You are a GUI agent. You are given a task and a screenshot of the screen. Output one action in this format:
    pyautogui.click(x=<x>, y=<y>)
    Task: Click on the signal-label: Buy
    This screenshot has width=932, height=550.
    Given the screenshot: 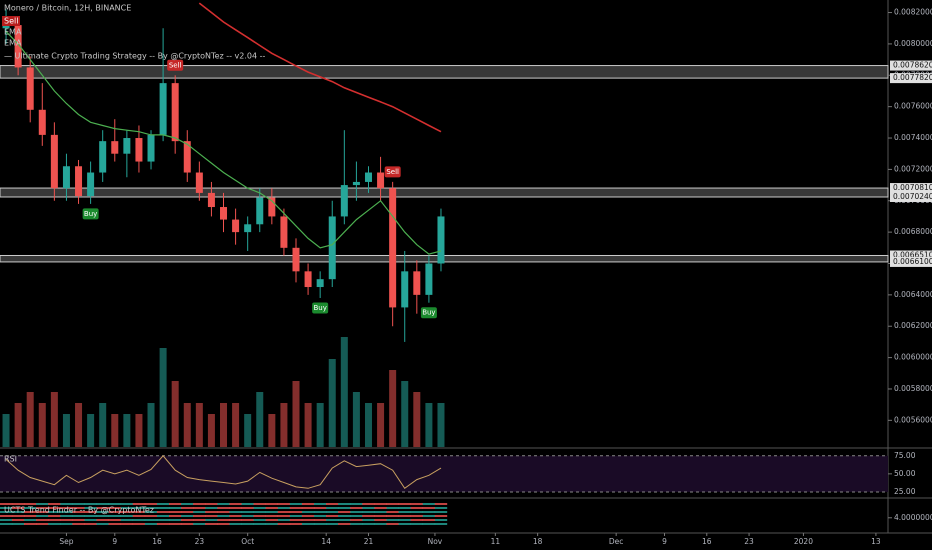 What is the action you would take?
    pyautogui.click(x=428, y=313)
    